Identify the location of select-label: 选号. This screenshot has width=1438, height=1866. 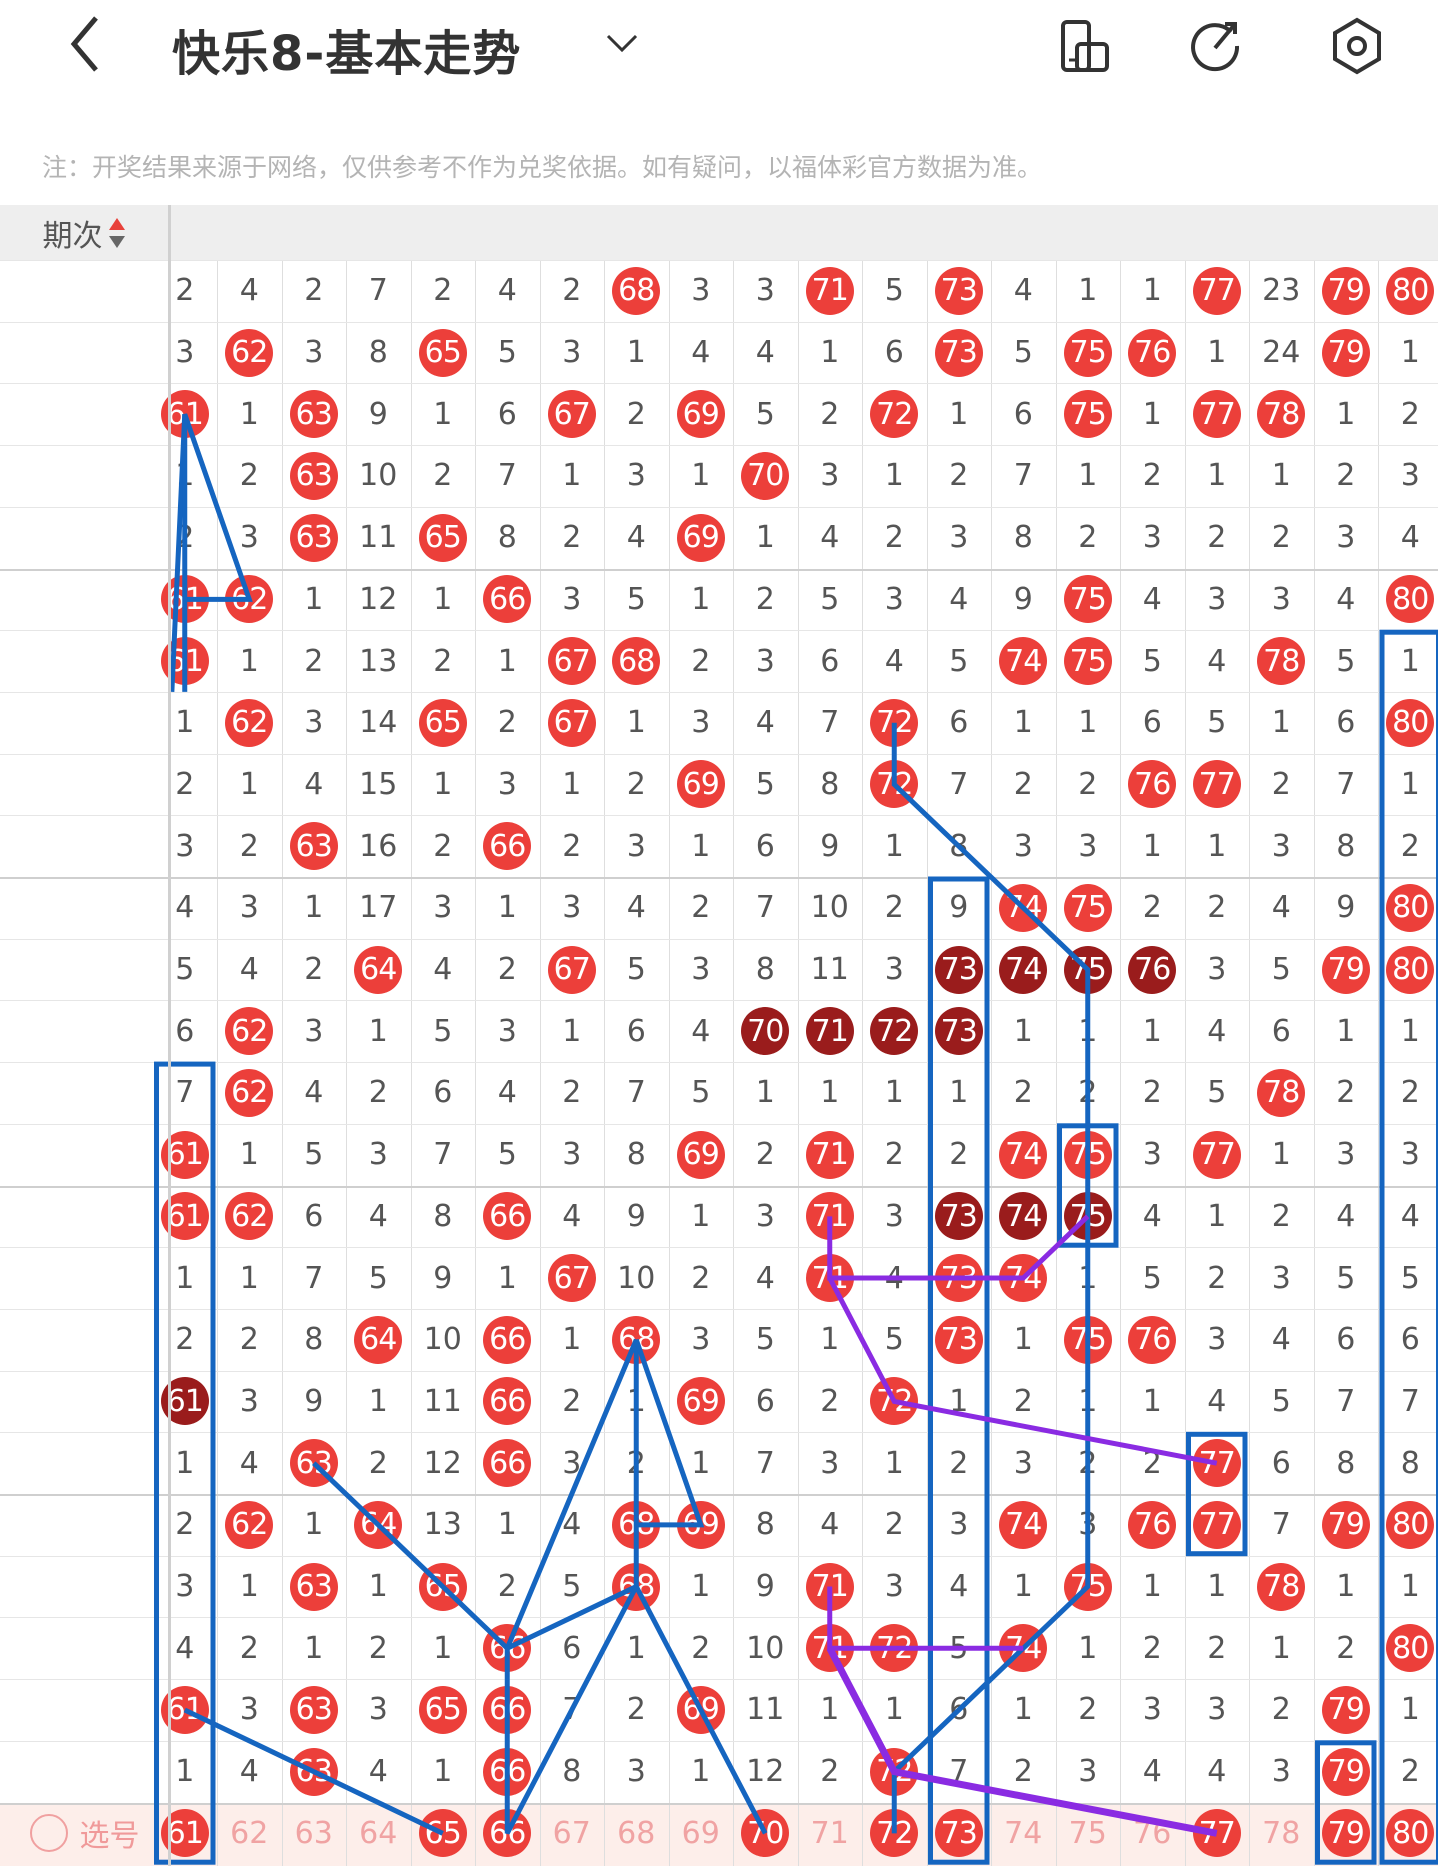
(84, 1834).